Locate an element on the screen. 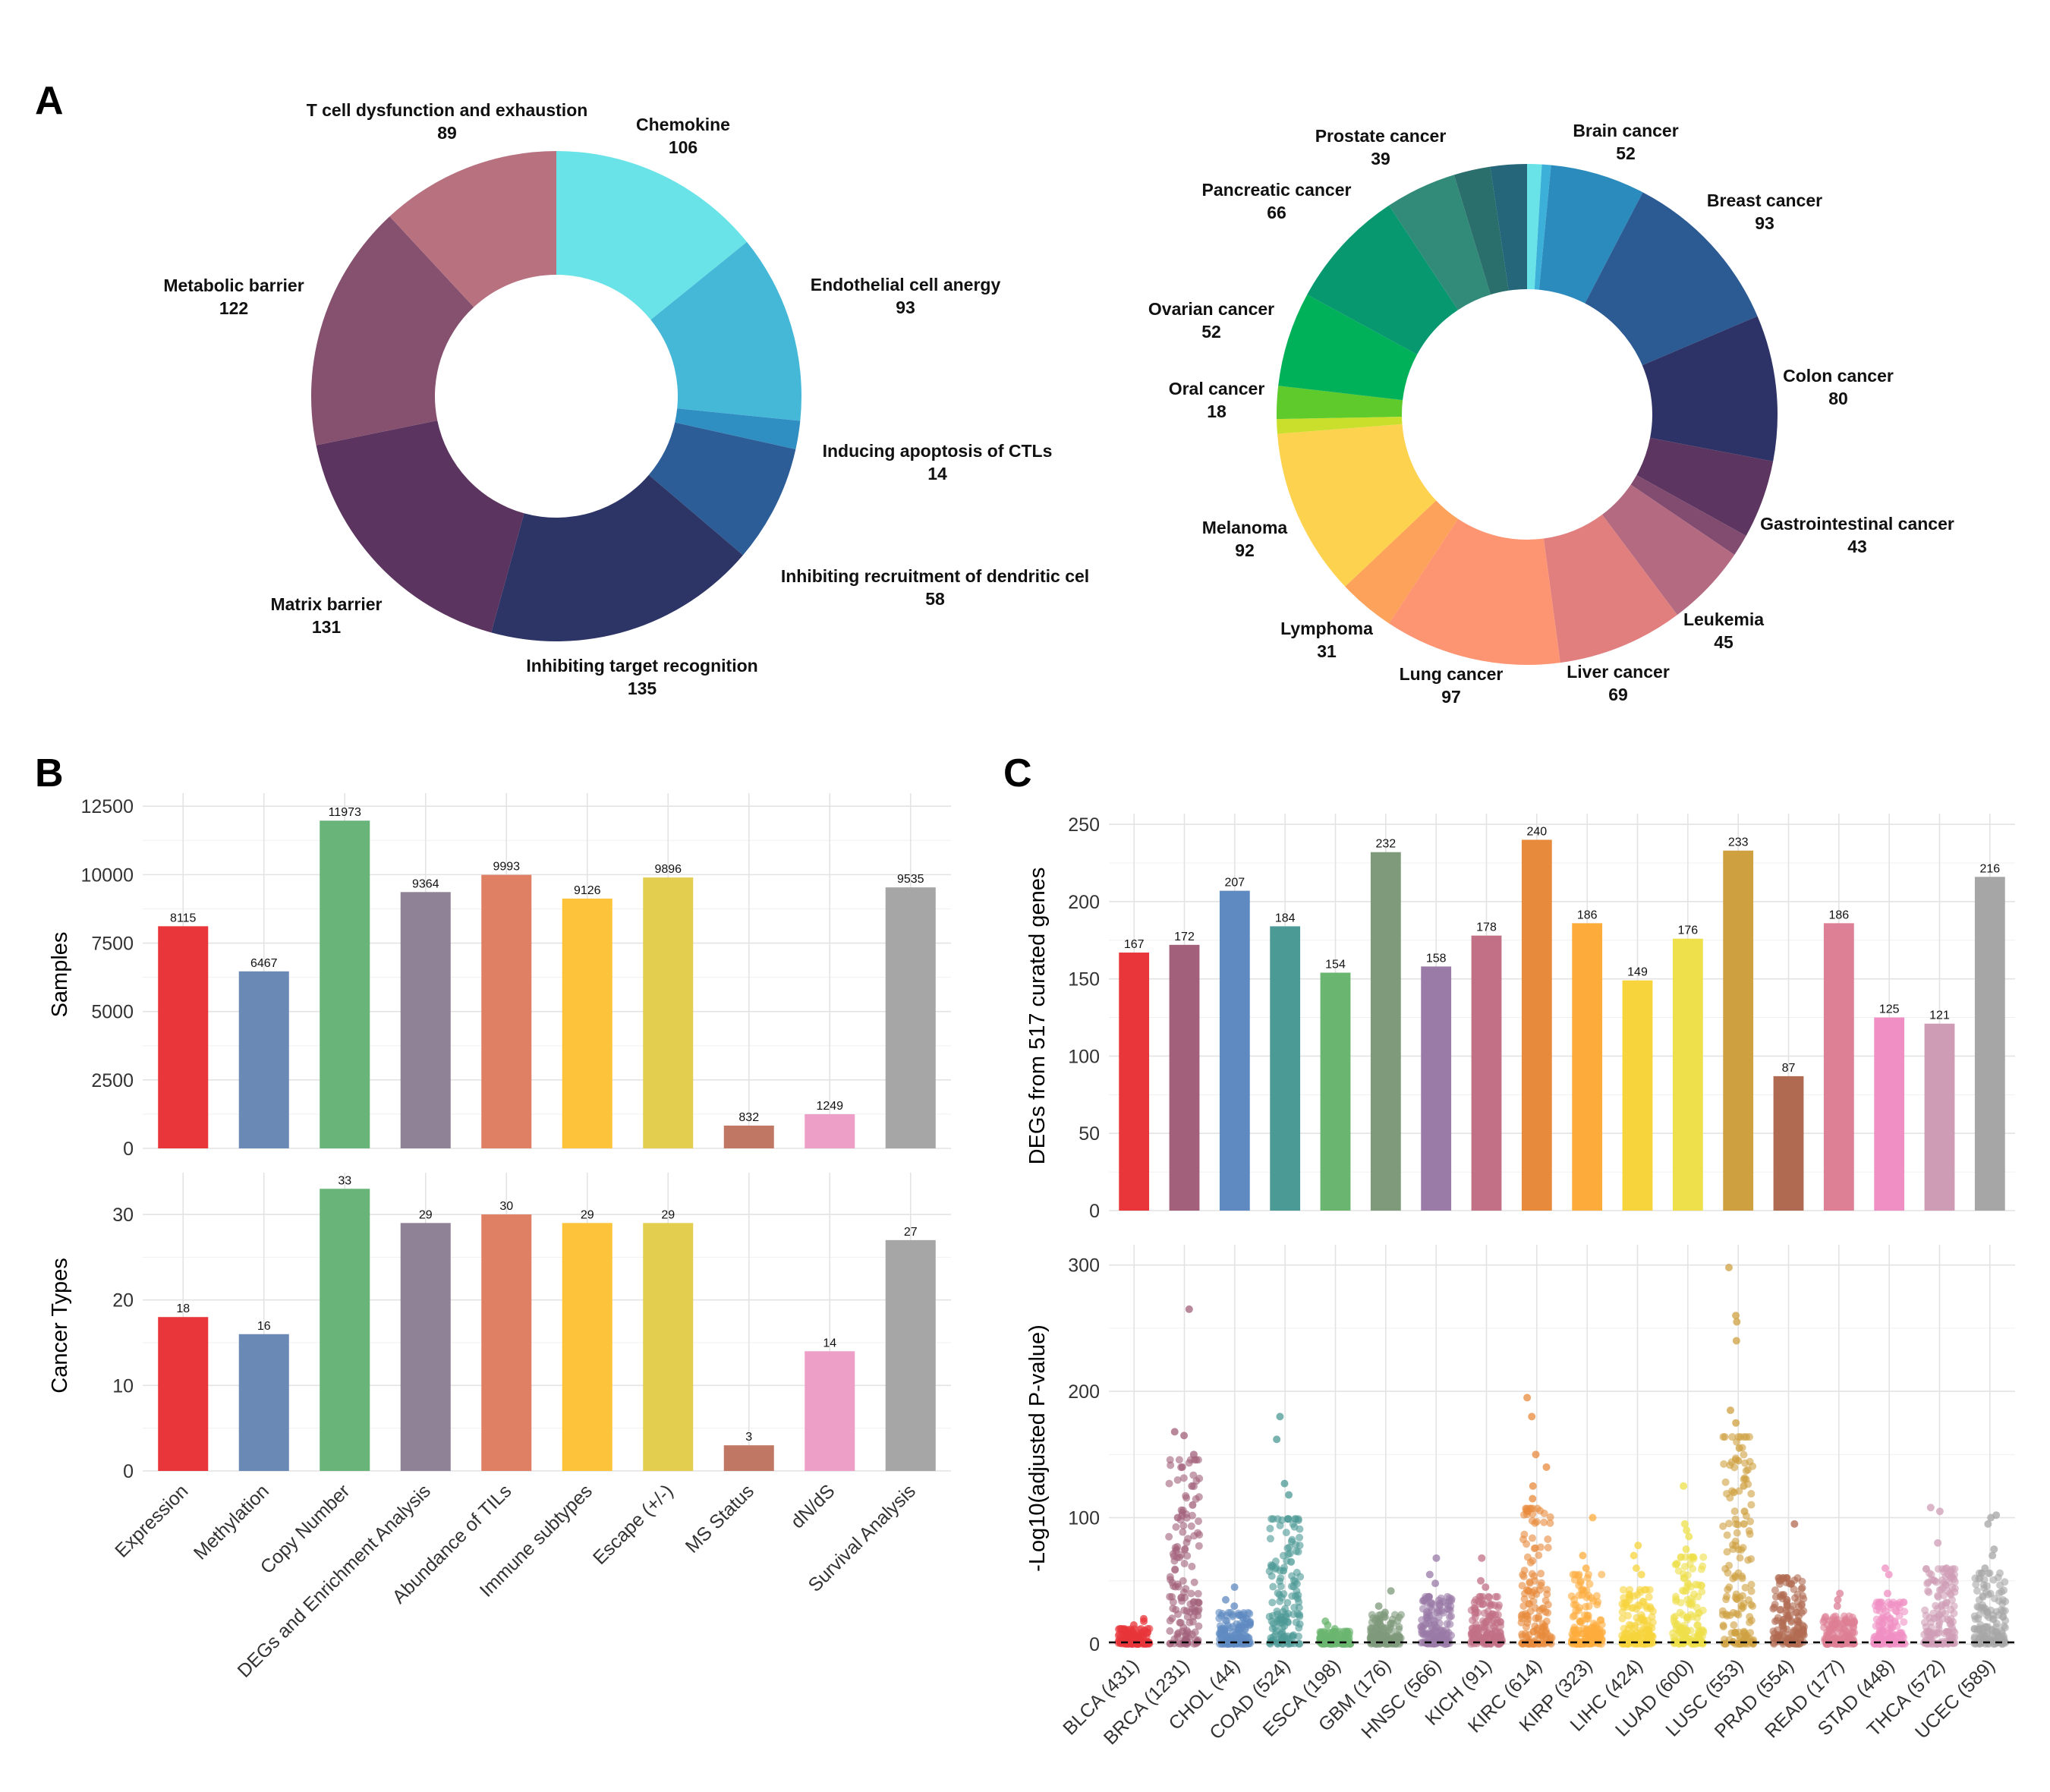 This screenshot has width=2050, height=1792. donut-value-lymphoma: 31 is located at coordinates (1327, 651).